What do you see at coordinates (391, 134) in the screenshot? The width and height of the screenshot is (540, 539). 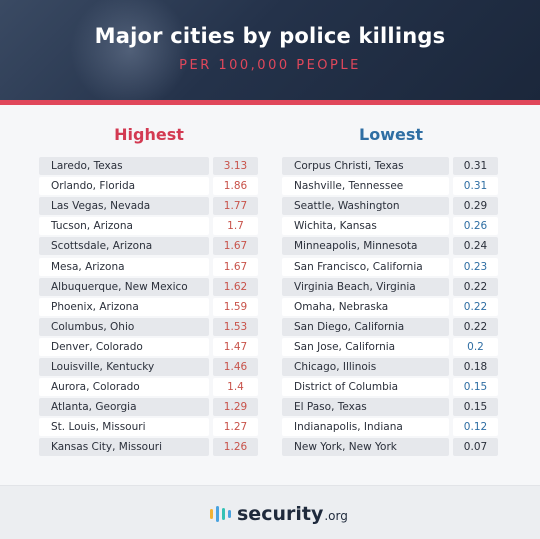 I see `lowest-heading: Lowest` at bounding box center [391, 134].